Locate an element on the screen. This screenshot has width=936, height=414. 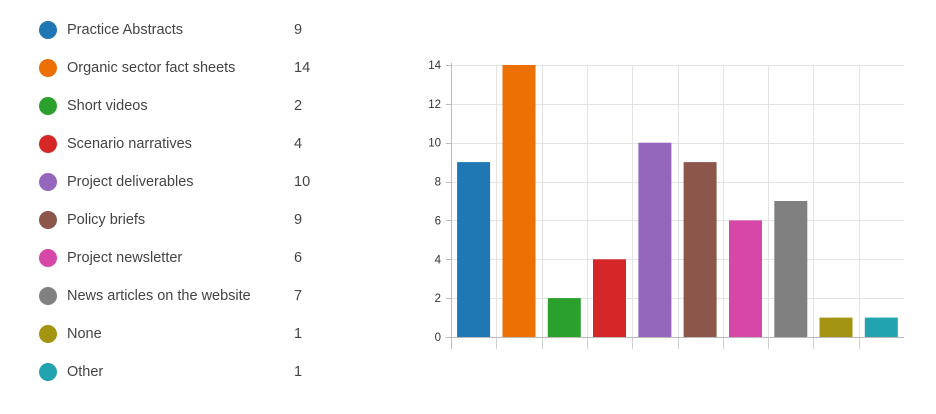
legend-item: Practice Abstracts 9 is located at coordinates (165, 29).